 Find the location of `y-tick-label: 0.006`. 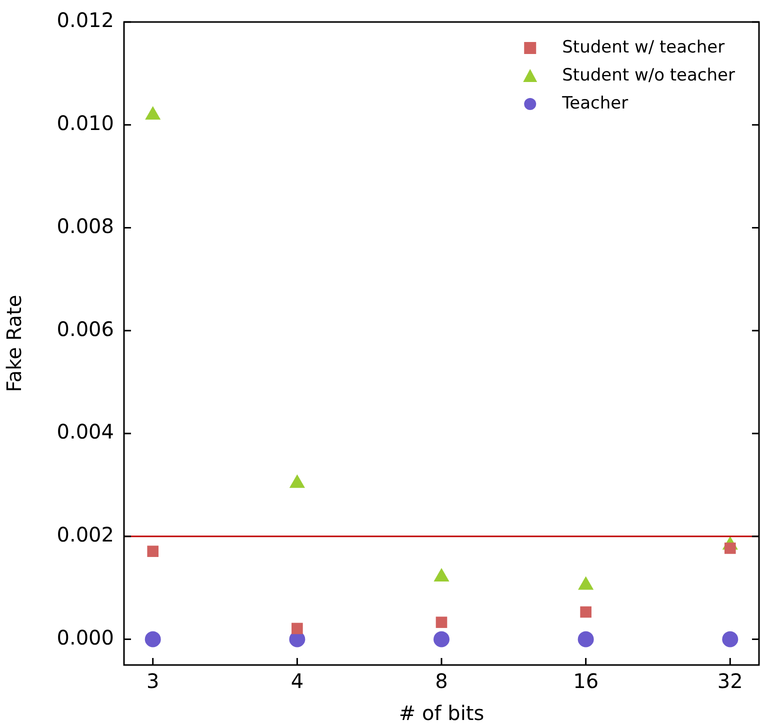

y-tick-label: 0.006 is located at coordinates (85, 328).